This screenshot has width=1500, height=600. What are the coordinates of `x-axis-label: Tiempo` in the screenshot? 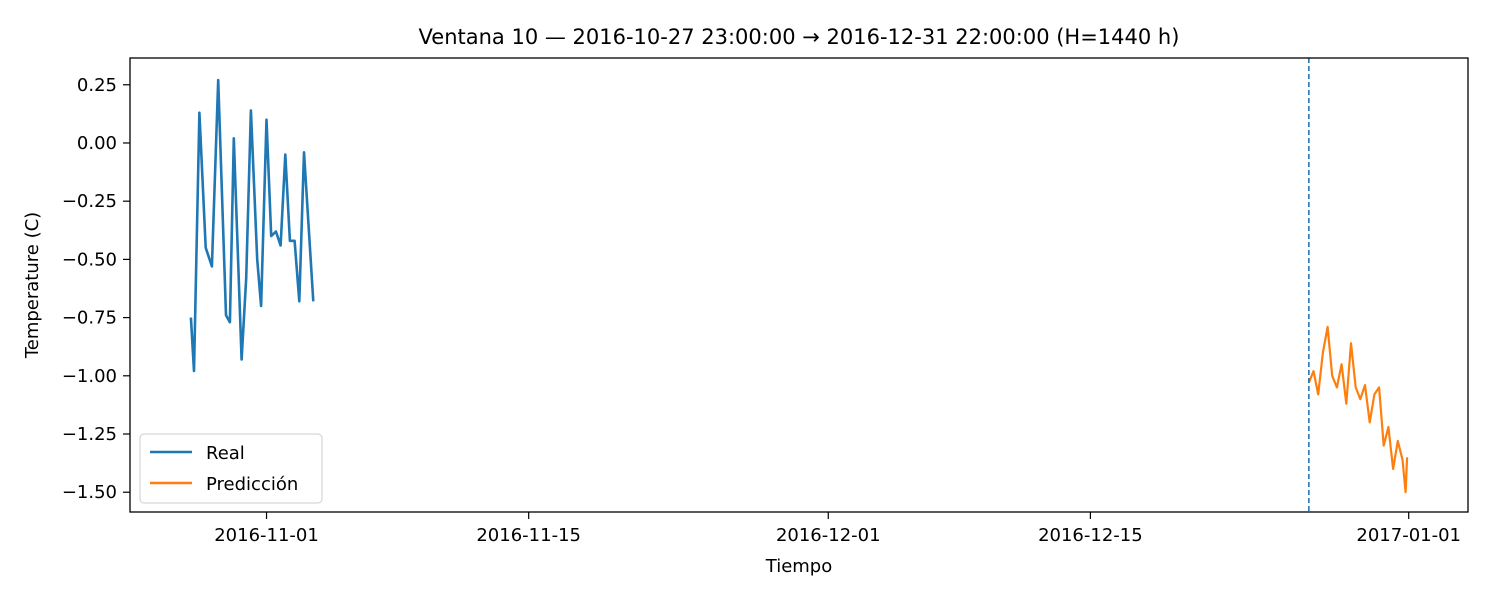 It's located at (799, 566).